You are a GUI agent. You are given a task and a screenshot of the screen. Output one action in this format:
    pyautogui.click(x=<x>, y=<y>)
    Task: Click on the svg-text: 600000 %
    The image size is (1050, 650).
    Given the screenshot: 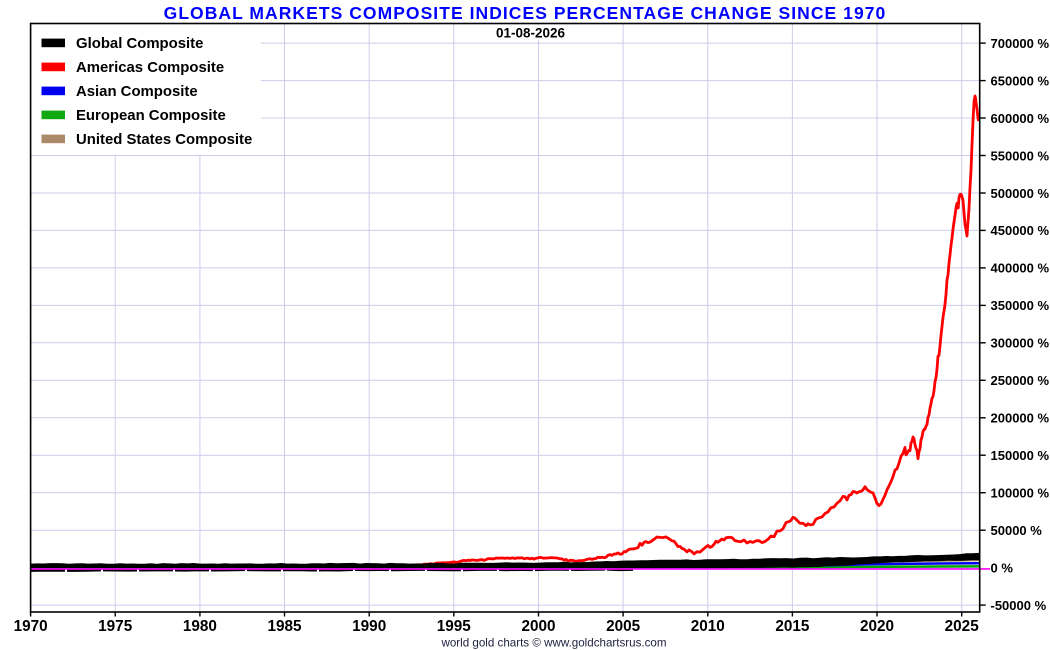 What is the action you would take?
    pyautogui.click(x=1020, y=118)
    